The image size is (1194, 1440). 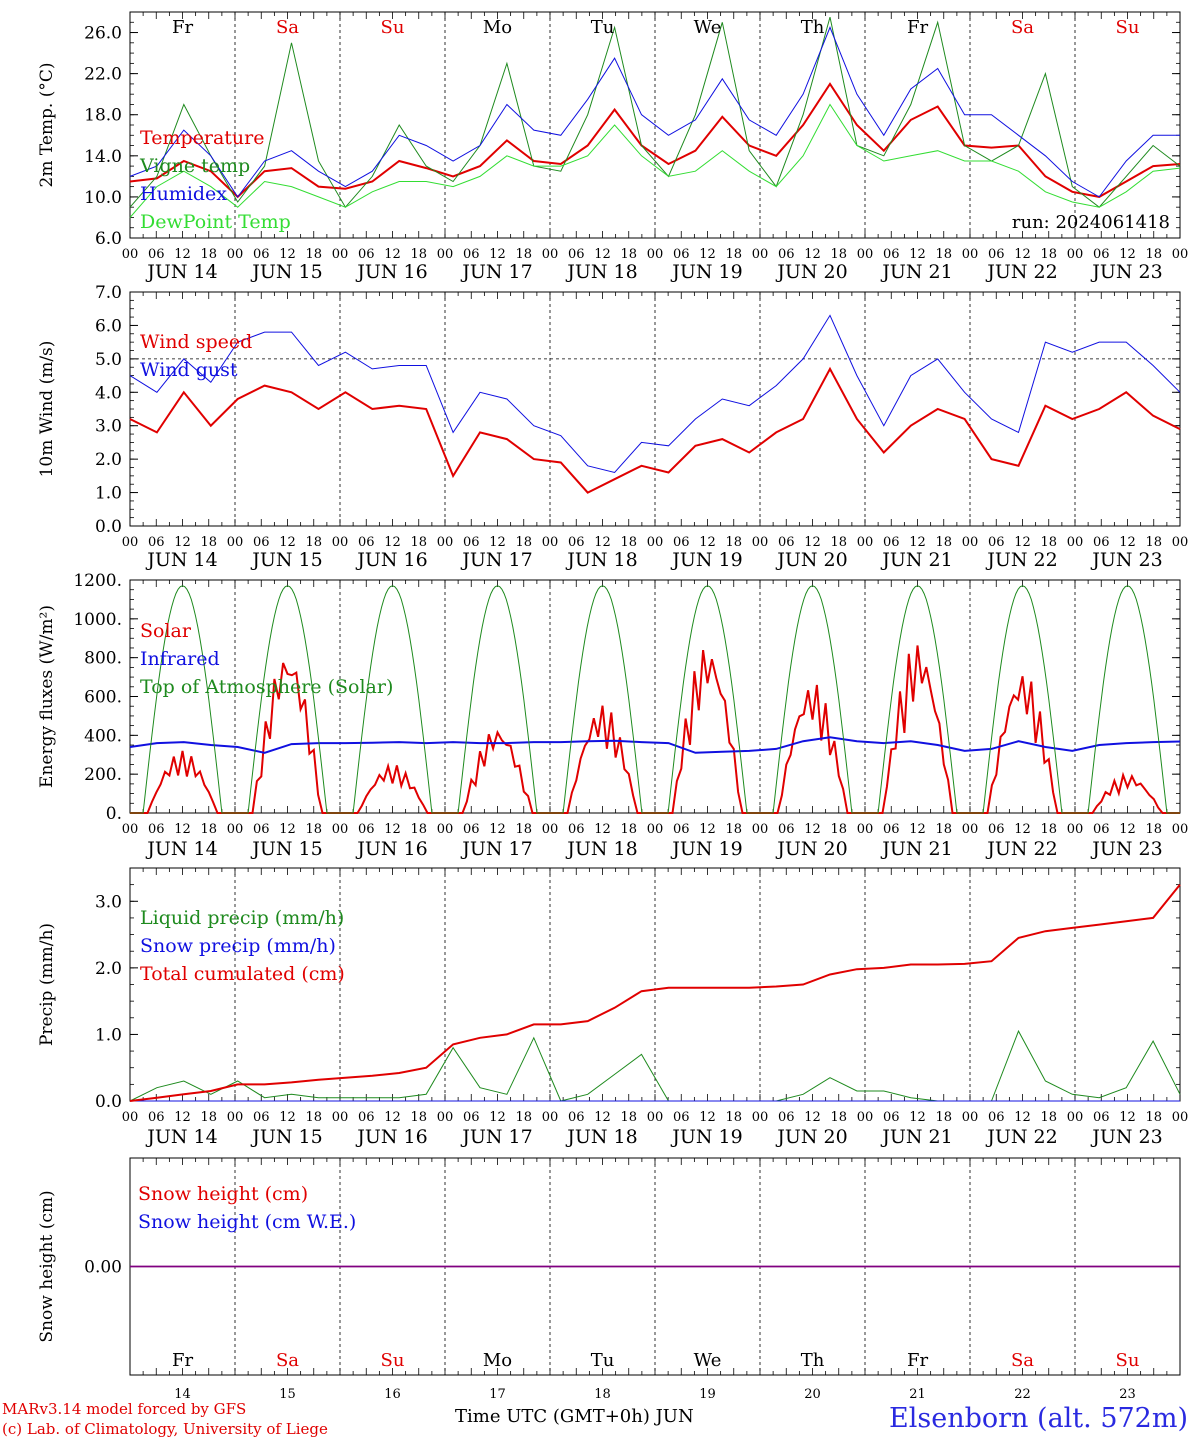 I want to click on y-axis-title-wind: 10m Wind (m/s), so click(x=47, y=409).